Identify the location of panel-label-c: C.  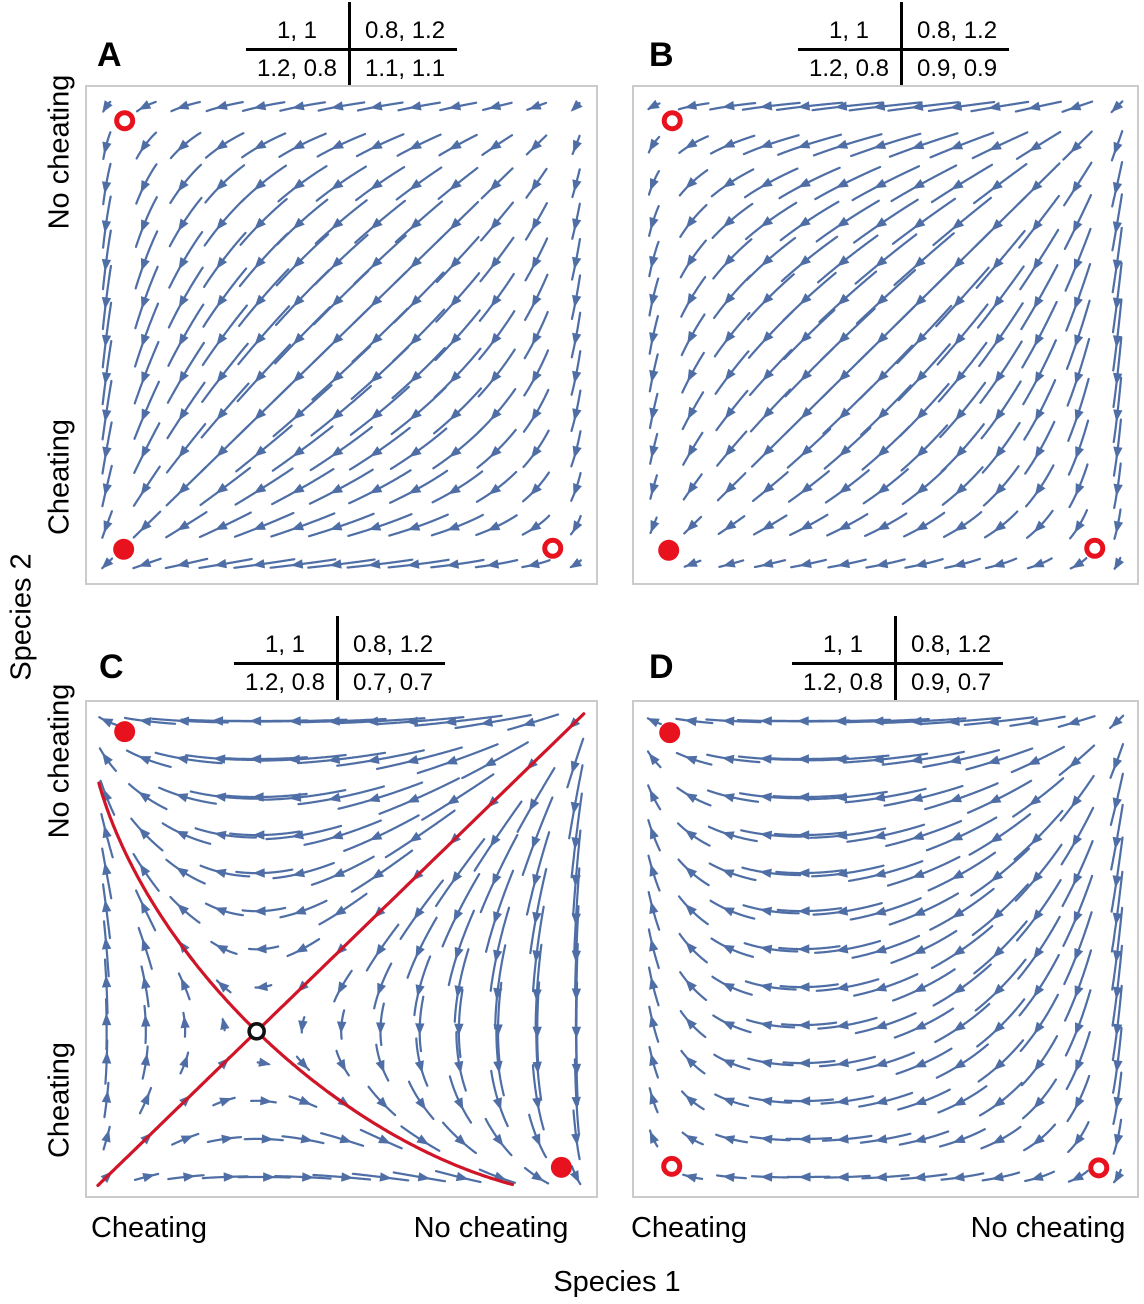
(111, 667).